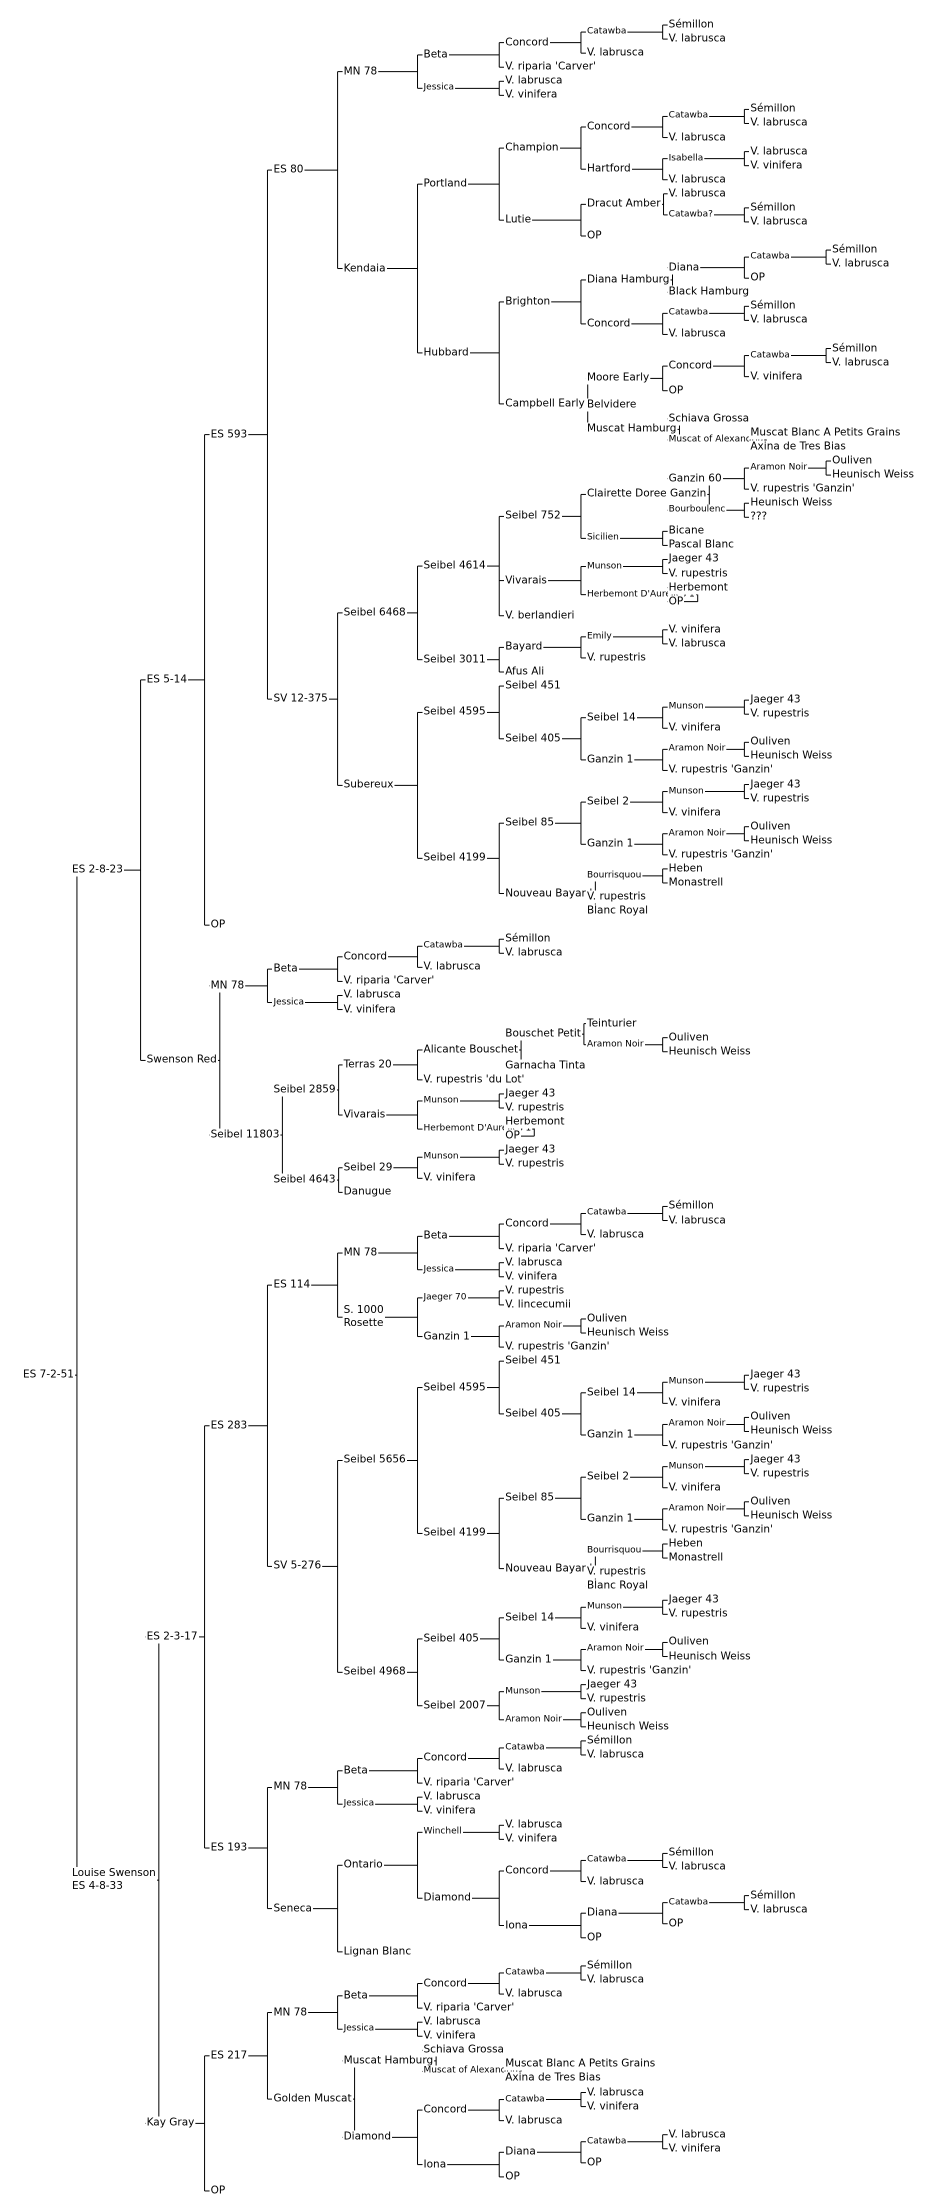 The height and width of the screenshot is (2210, 925). Describe the element at coordinates (533, 516) in the screenshot. I see `node-seibel-752: Seibel 752` at that location.